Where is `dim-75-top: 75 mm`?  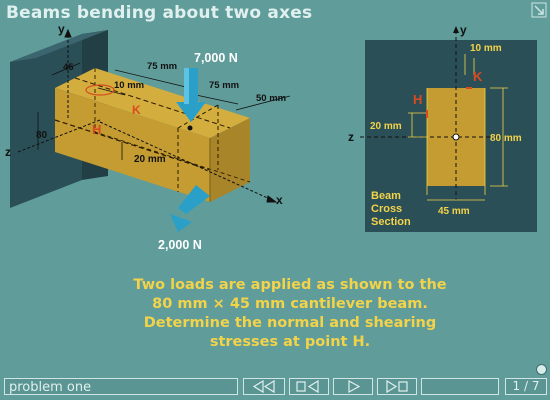
dim-75-top: 75 mm is located at coordinates (162, 66).